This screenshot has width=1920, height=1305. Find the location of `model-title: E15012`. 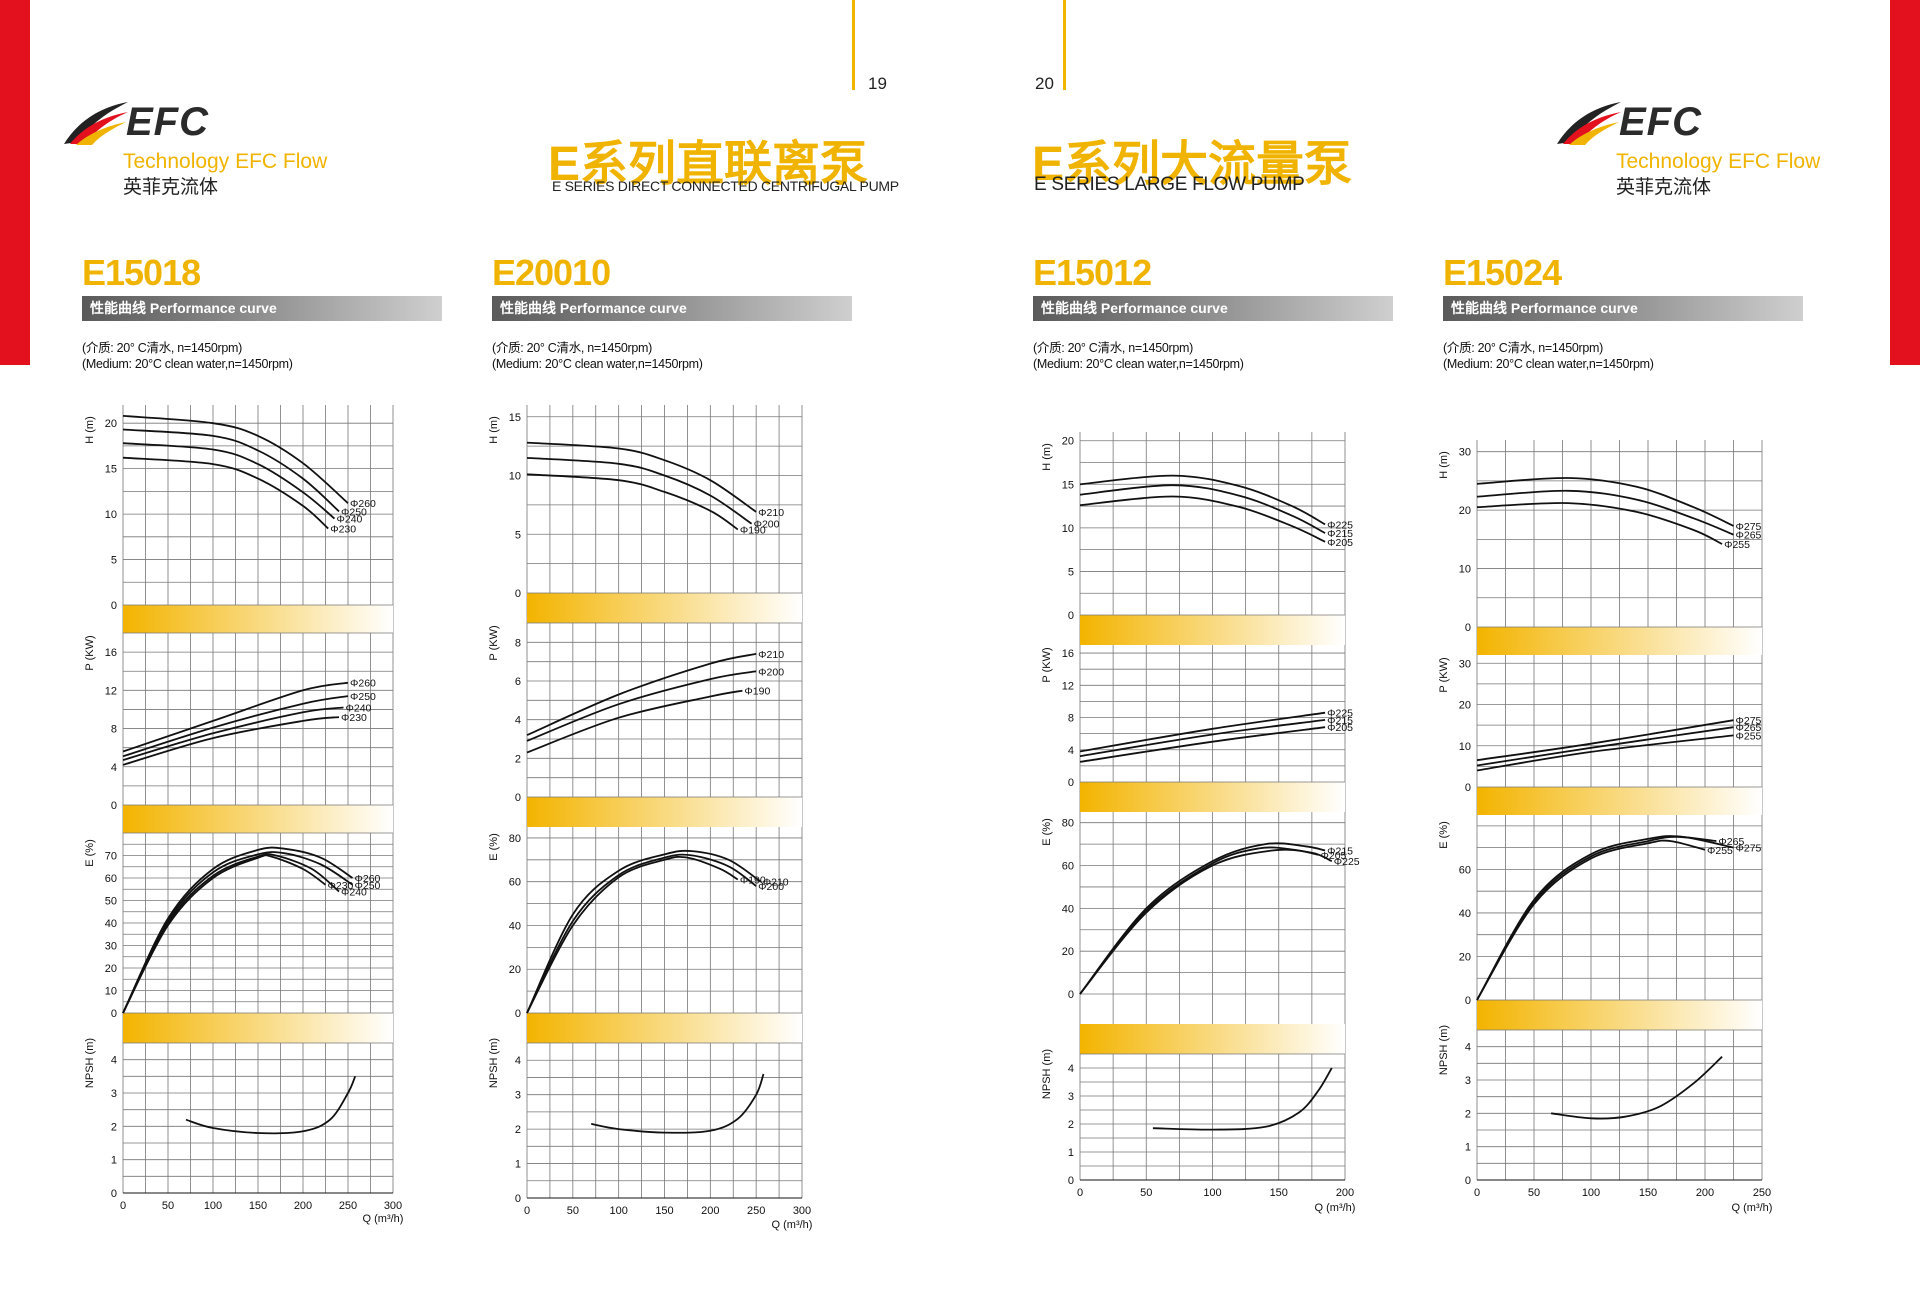

model-title: E15012 is located at coordinates (1092, 272).